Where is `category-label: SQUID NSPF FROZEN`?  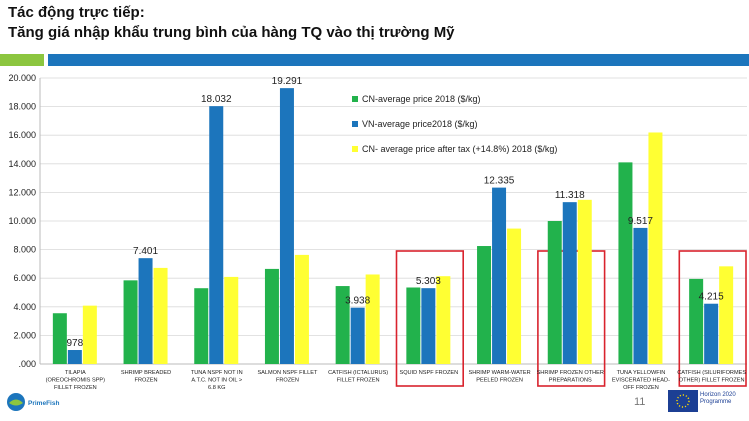 category-label: SQUID NSPF FROZEN is located at coordinates (428, 373).